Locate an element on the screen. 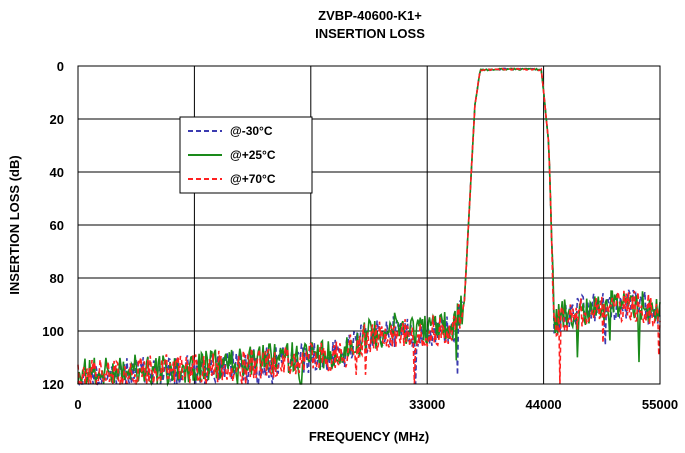 The width and height of the screenshot is (685, 453). x-axis-label: FREQUENCY (MHz) is located at coordinates (369, 436).